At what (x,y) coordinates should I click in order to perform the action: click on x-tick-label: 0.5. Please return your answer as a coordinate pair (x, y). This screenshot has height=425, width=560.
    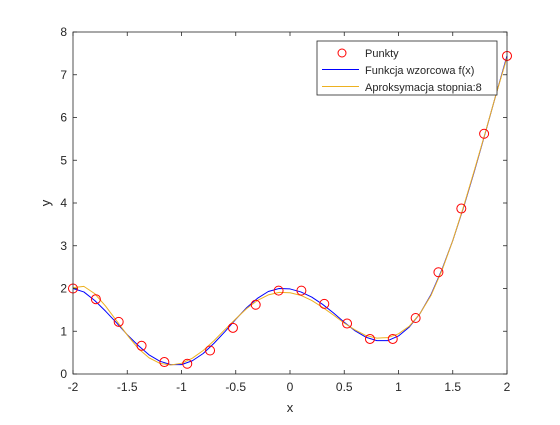
    Looking at the image, I should click on (344, 387).